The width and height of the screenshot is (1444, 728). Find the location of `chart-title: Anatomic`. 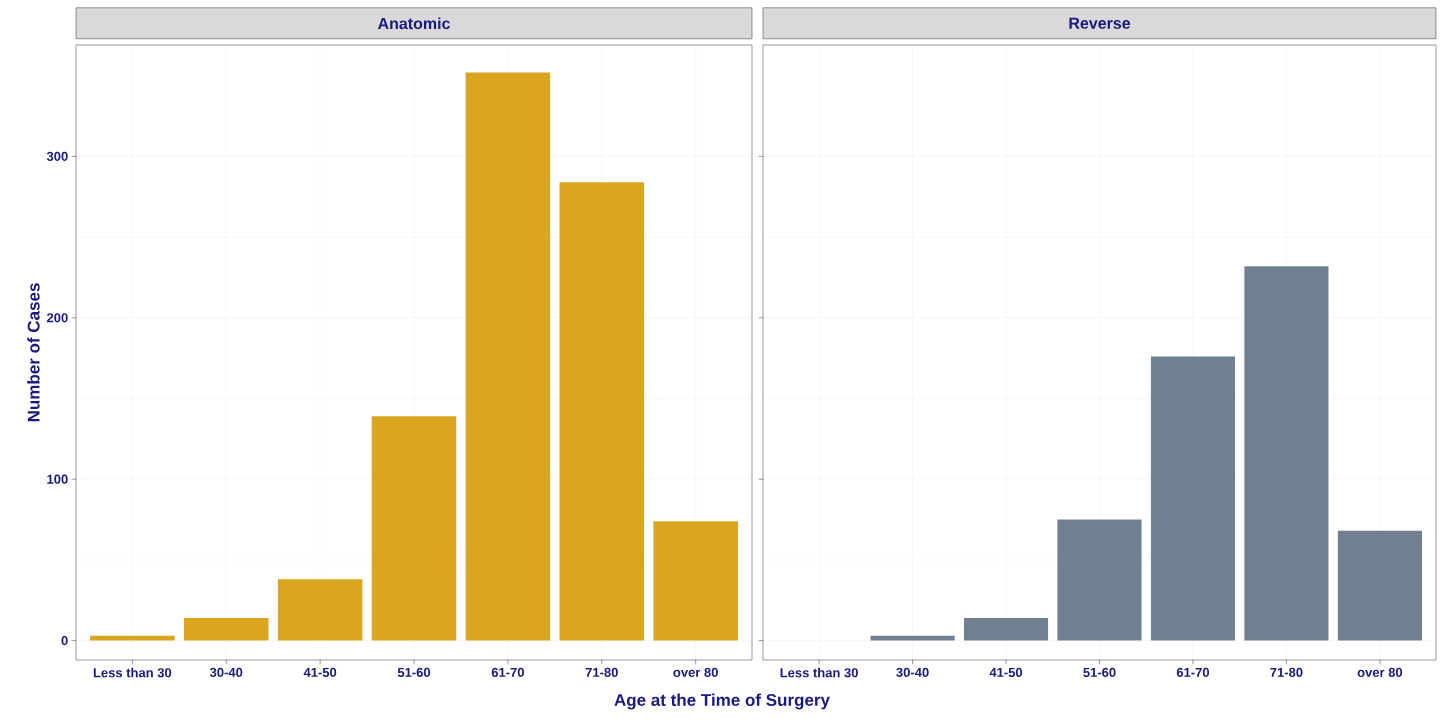

chart-title: Anatomic is located at coordinates (413, 23).